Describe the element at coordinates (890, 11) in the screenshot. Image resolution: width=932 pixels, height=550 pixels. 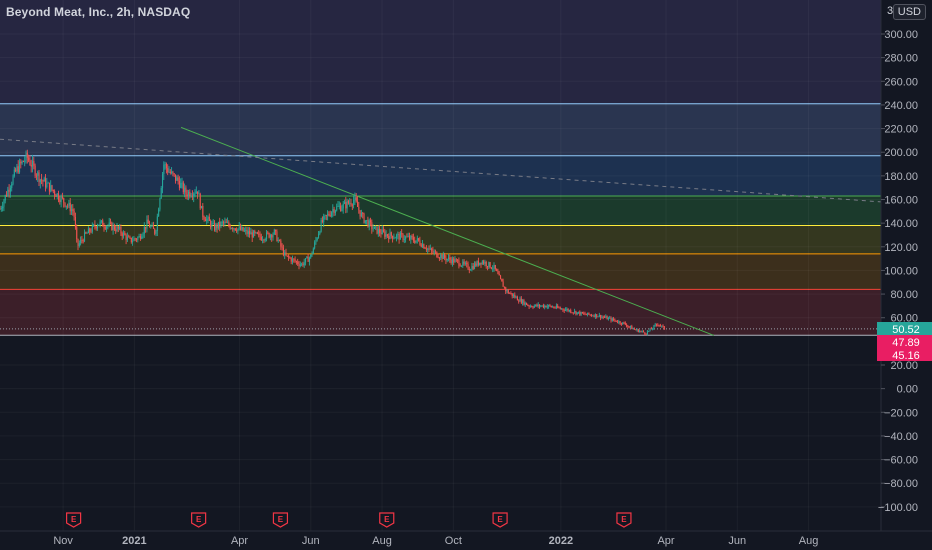
I see `axis-top-clipped-label: 3` at that location.